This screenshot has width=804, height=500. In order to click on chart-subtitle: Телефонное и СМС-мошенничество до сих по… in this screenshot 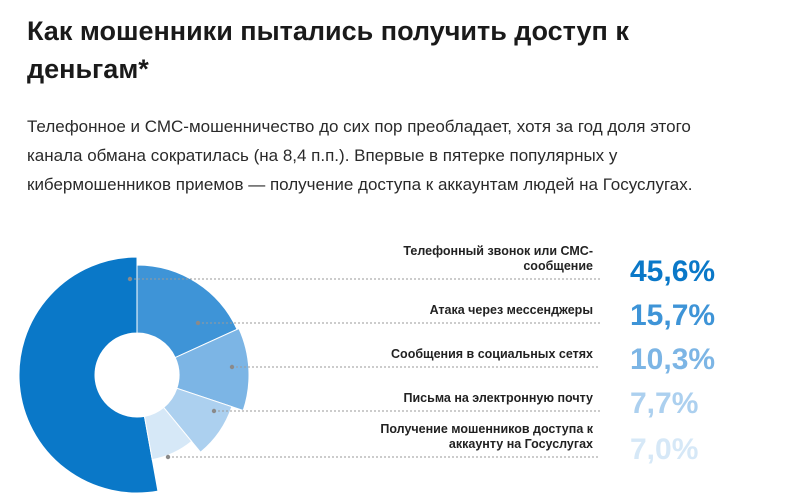, I will do `click(360, 155)`.